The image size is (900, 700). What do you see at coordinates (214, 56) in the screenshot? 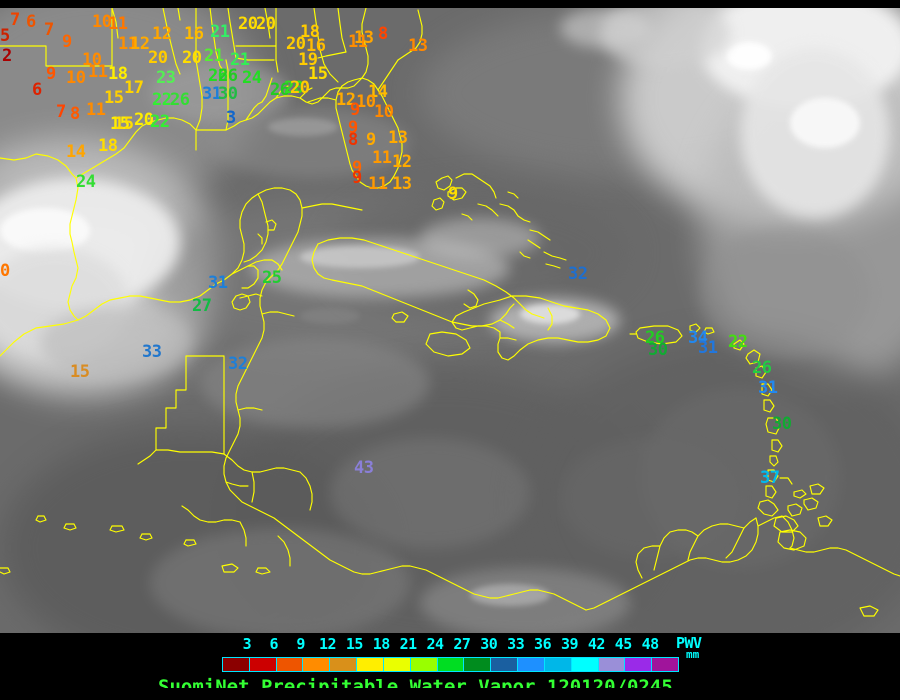
I see `station-pwv-value: 21` at bounding box center [214, 56].